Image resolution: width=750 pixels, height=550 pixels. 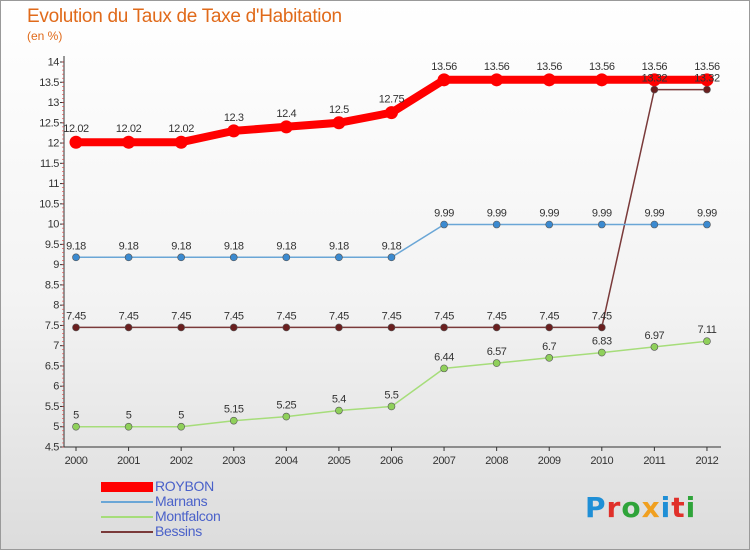 I want to click on legend-label: Bessins, so click(x=178, y=531).